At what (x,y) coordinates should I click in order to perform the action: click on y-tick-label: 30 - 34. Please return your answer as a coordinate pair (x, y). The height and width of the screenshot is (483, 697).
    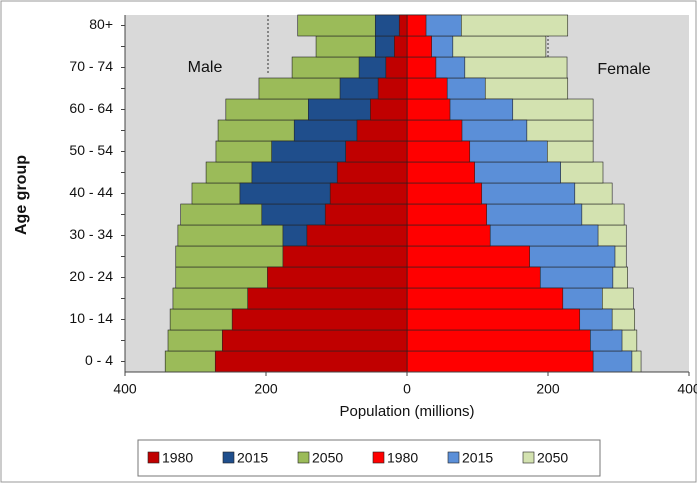
    Looking at the image, I should click on (91, 234).